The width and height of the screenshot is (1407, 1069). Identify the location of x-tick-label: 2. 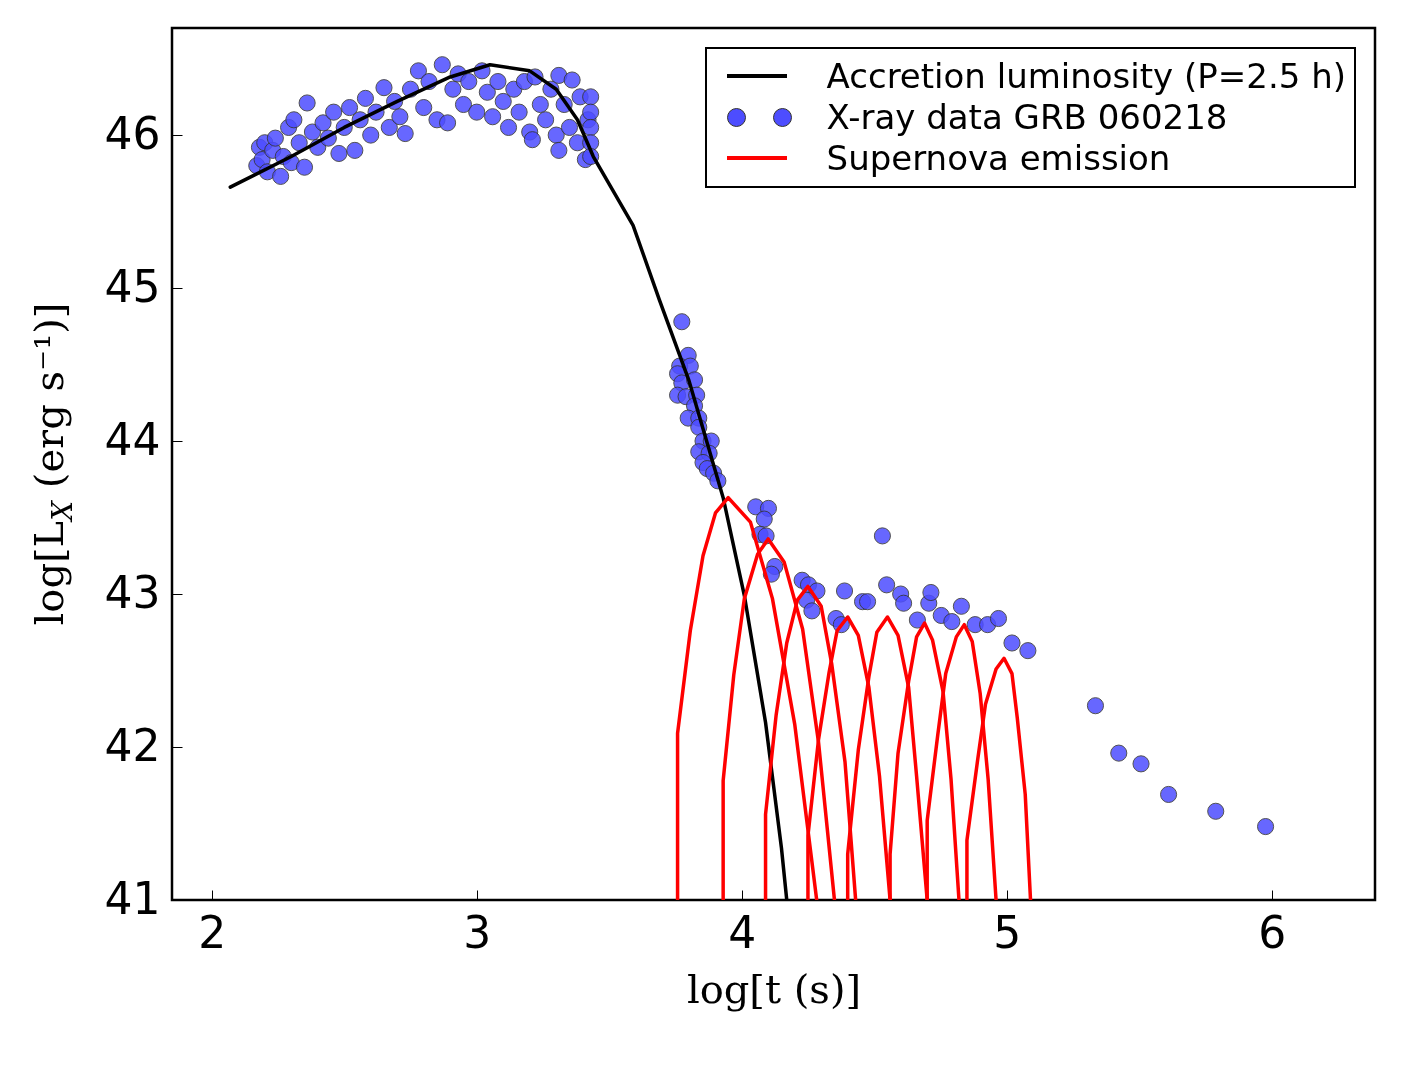
(212, 932).